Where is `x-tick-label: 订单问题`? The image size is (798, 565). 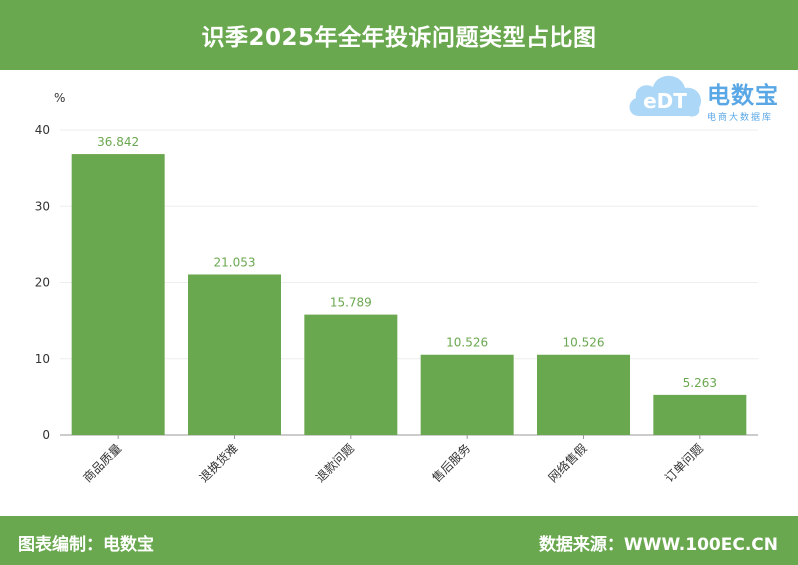
x-tick-label: 订单问题 is located at coordinates (684, 463).